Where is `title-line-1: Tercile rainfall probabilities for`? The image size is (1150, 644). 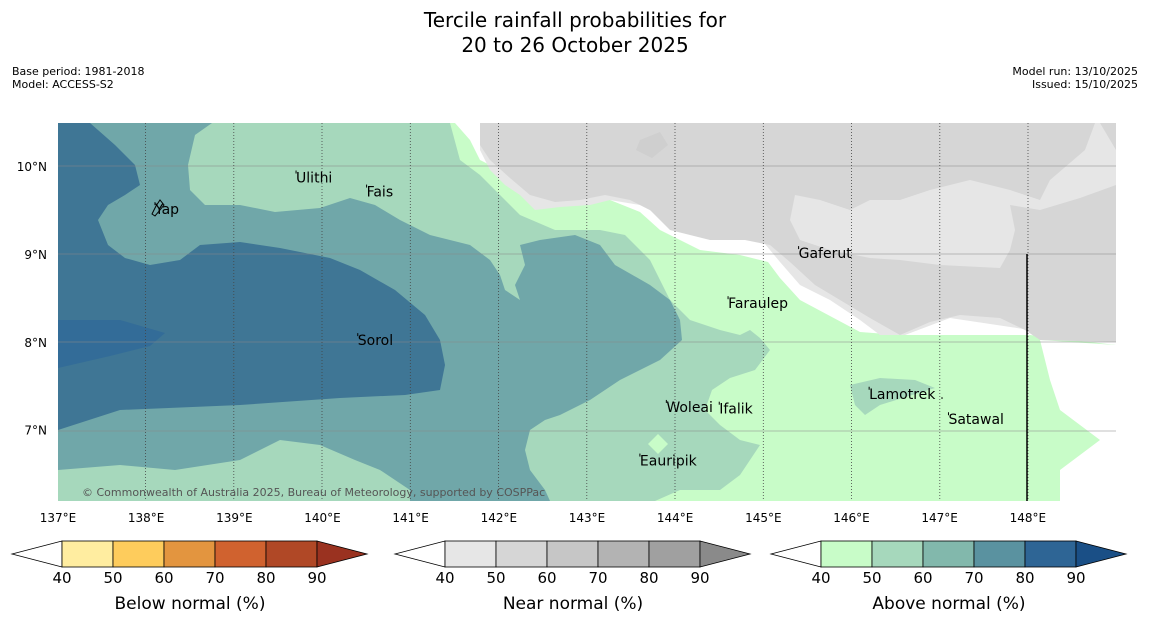
title-line-1: Tercile rainfall probabilities for is located at coordinates (575, 20).